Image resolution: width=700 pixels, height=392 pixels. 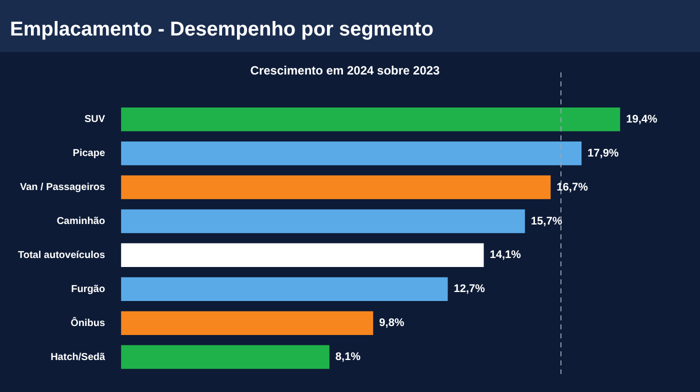 What do you see at coordinates (470, 289) in the screenshot?
I see `data-label: 12,7%` at bounding box center [470, 289].